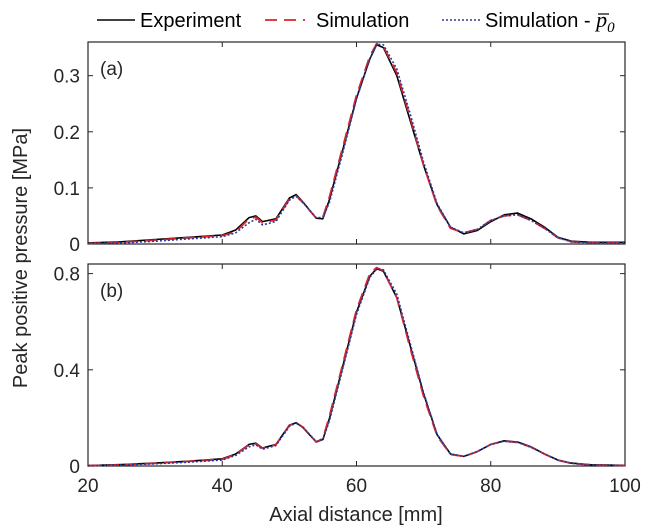 The width and height of the screenshot is (645, 527). I want to click on panel-a-label: (a), so click(111, 69).